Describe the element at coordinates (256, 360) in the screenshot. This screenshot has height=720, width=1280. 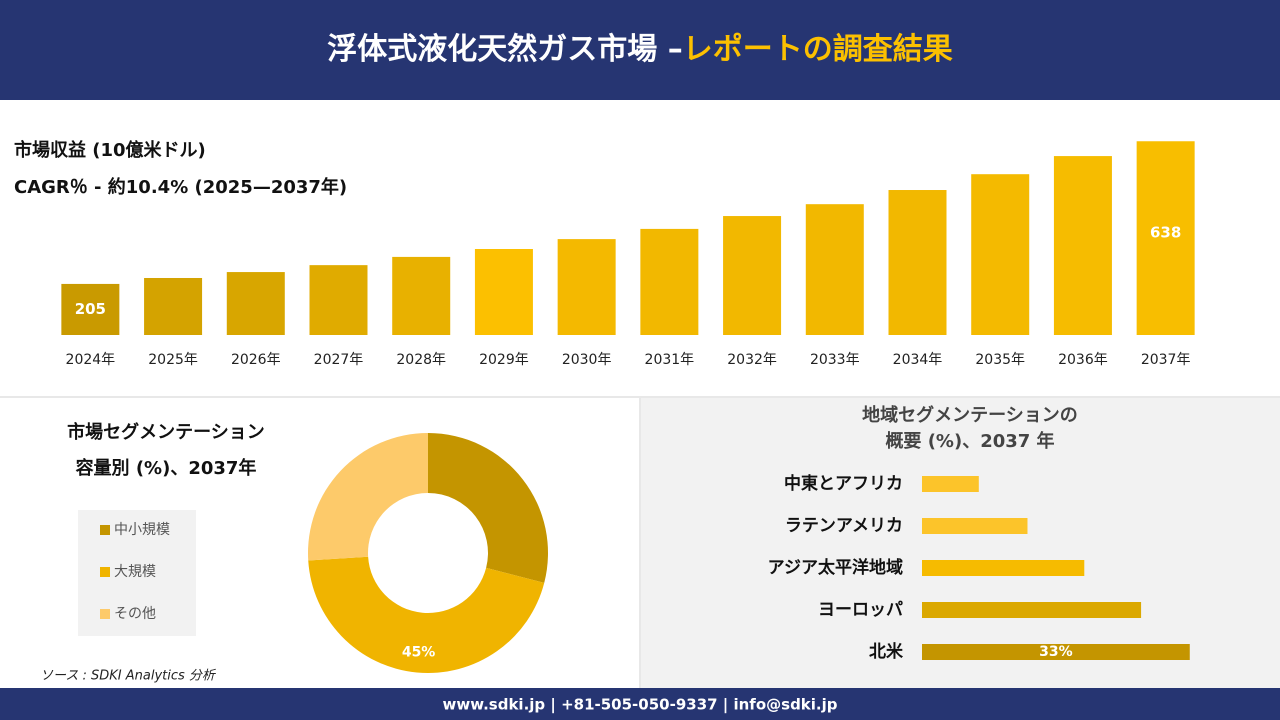
I see `x-tick-label: 2026年` at that location.